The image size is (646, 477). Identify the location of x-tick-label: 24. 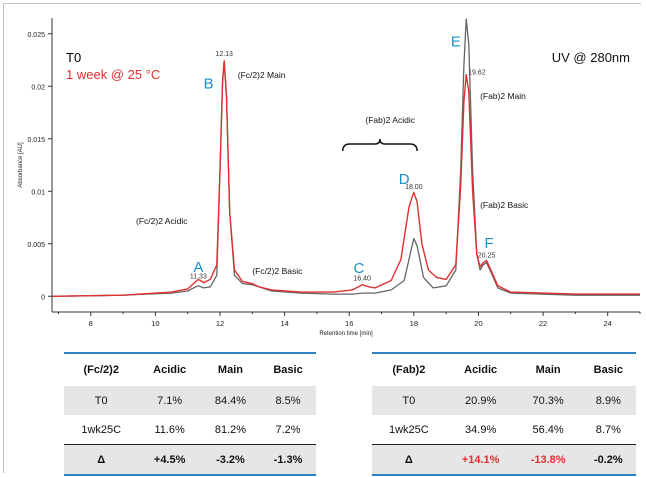
(608, 323).